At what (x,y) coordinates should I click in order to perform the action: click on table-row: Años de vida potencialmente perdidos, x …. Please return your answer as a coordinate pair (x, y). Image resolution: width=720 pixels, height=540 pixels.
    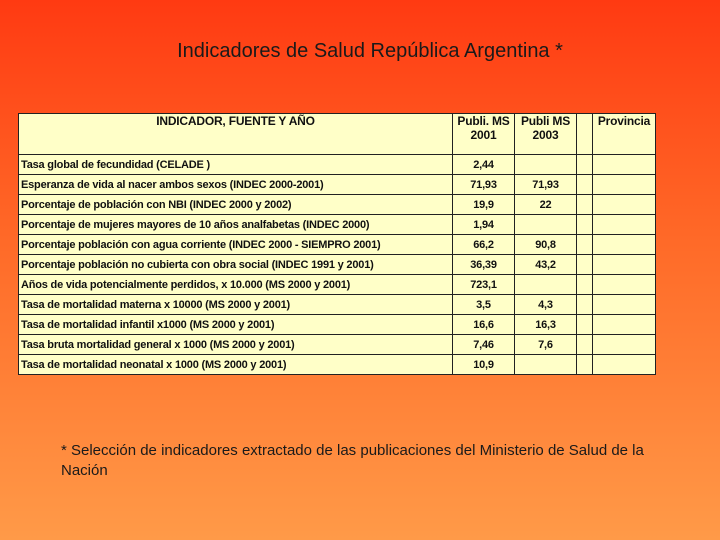
    Looking at the image, I should click on (337, 284).